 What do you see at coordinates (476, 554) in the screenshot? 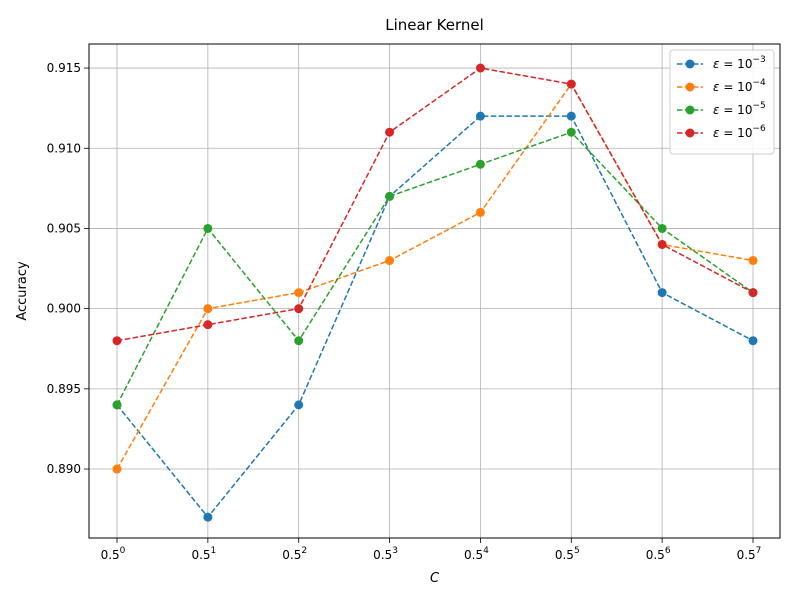
I see `x-tick-label: 0.54` at bounding box center [476, 554].